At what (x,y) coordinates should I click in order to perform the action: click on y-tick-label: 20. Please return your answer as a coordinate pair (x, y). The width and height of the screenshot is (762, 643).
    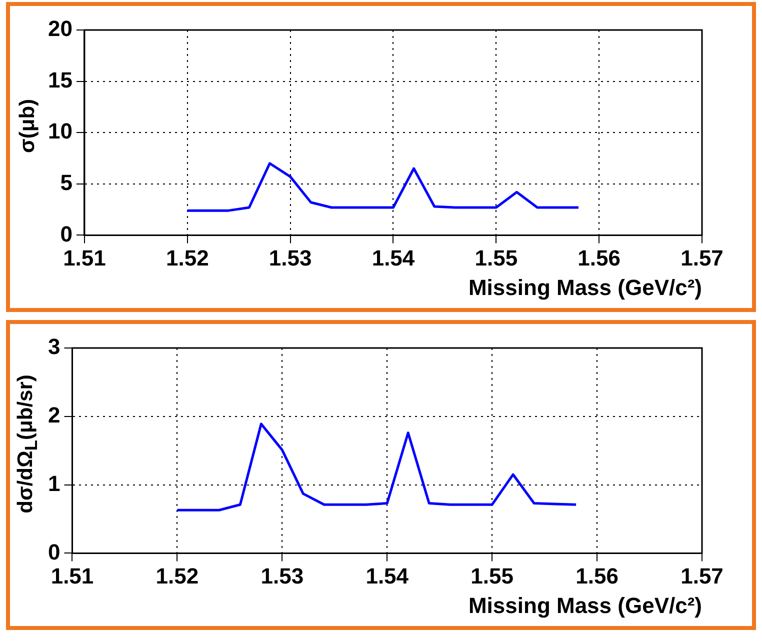
    Looking at the image, I should click on (60, 29).